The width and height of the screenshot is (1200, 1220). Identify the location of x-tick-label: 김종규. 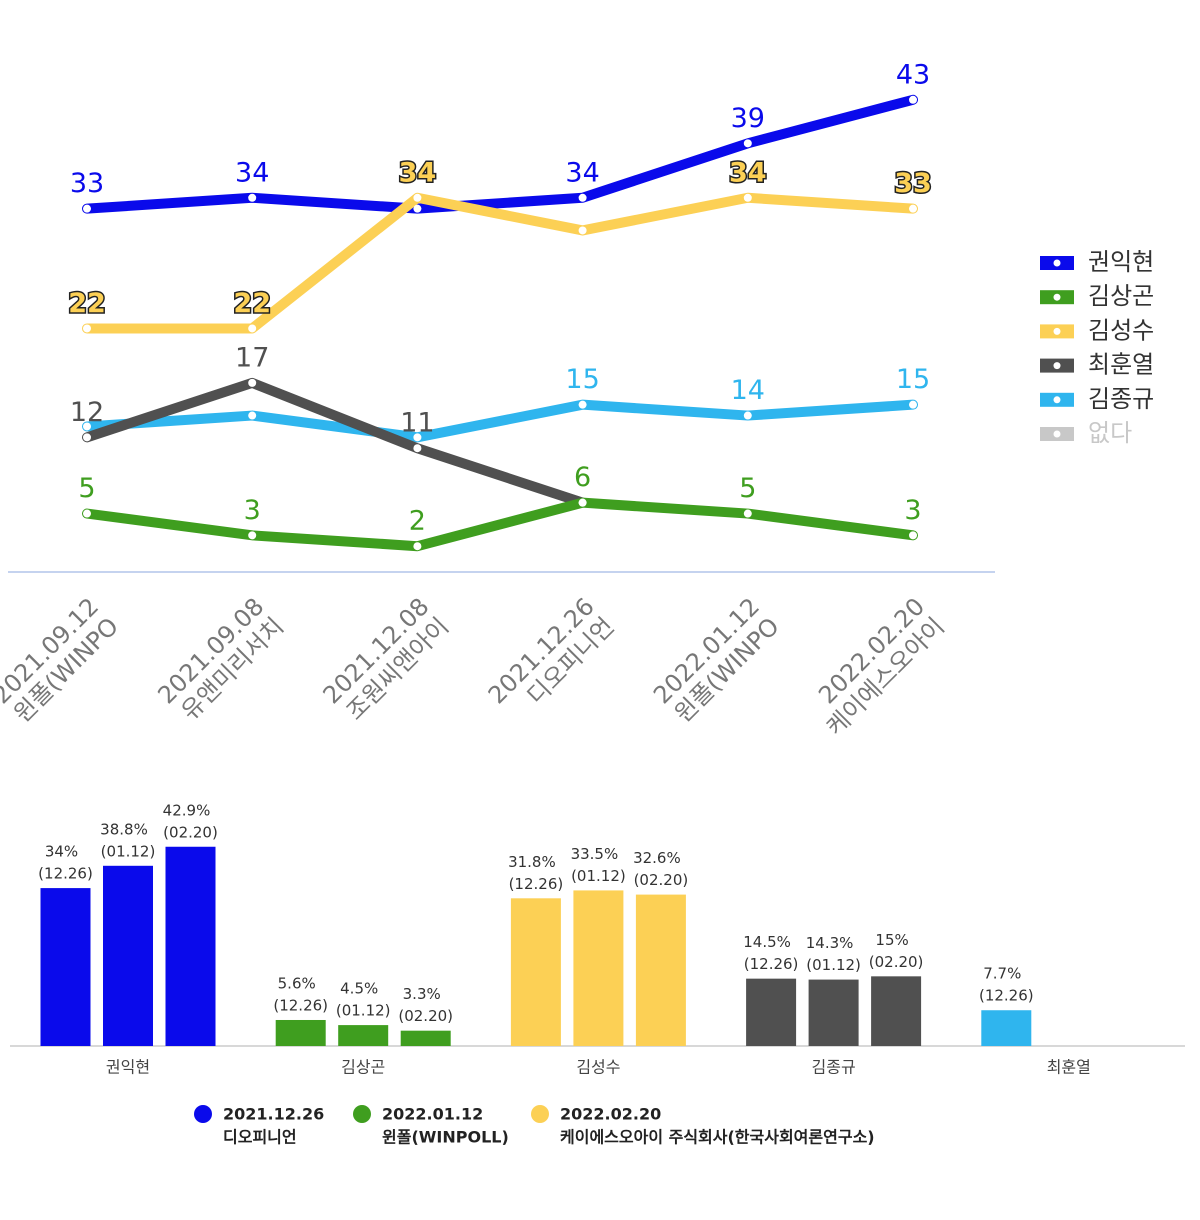
(834, 1067).